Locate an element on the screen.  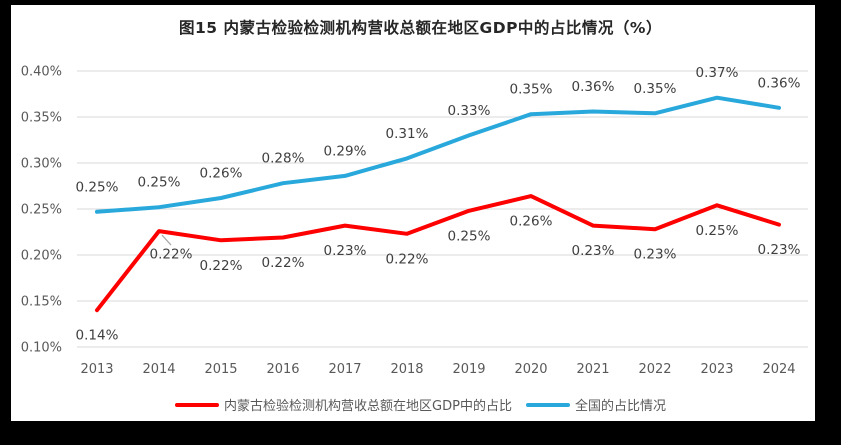
inner-mongolia-data-label: 0.26% is located at coordinates (531, 222).